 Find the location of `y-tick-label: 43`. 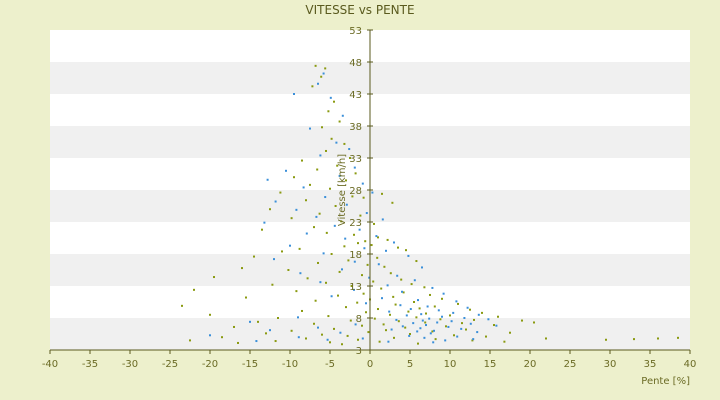

y-tick-label: 43 is located at coordinates (355, 95).